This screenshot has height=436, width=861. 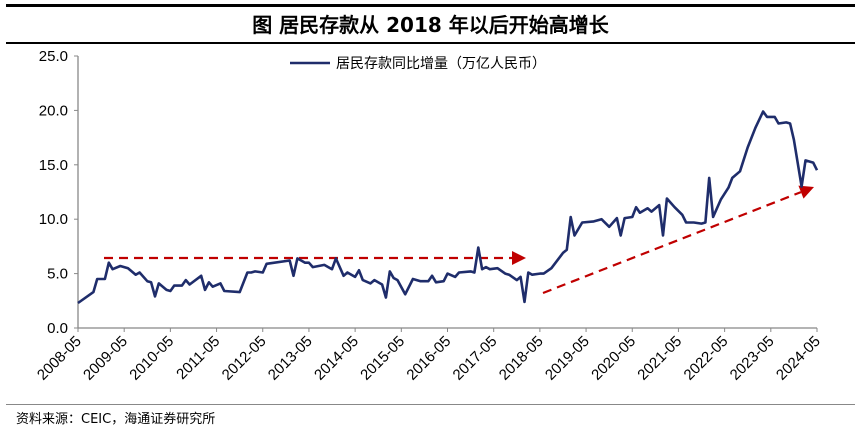 I want to click on x-tick-label: 2008-05, so click(x=59, y=358).